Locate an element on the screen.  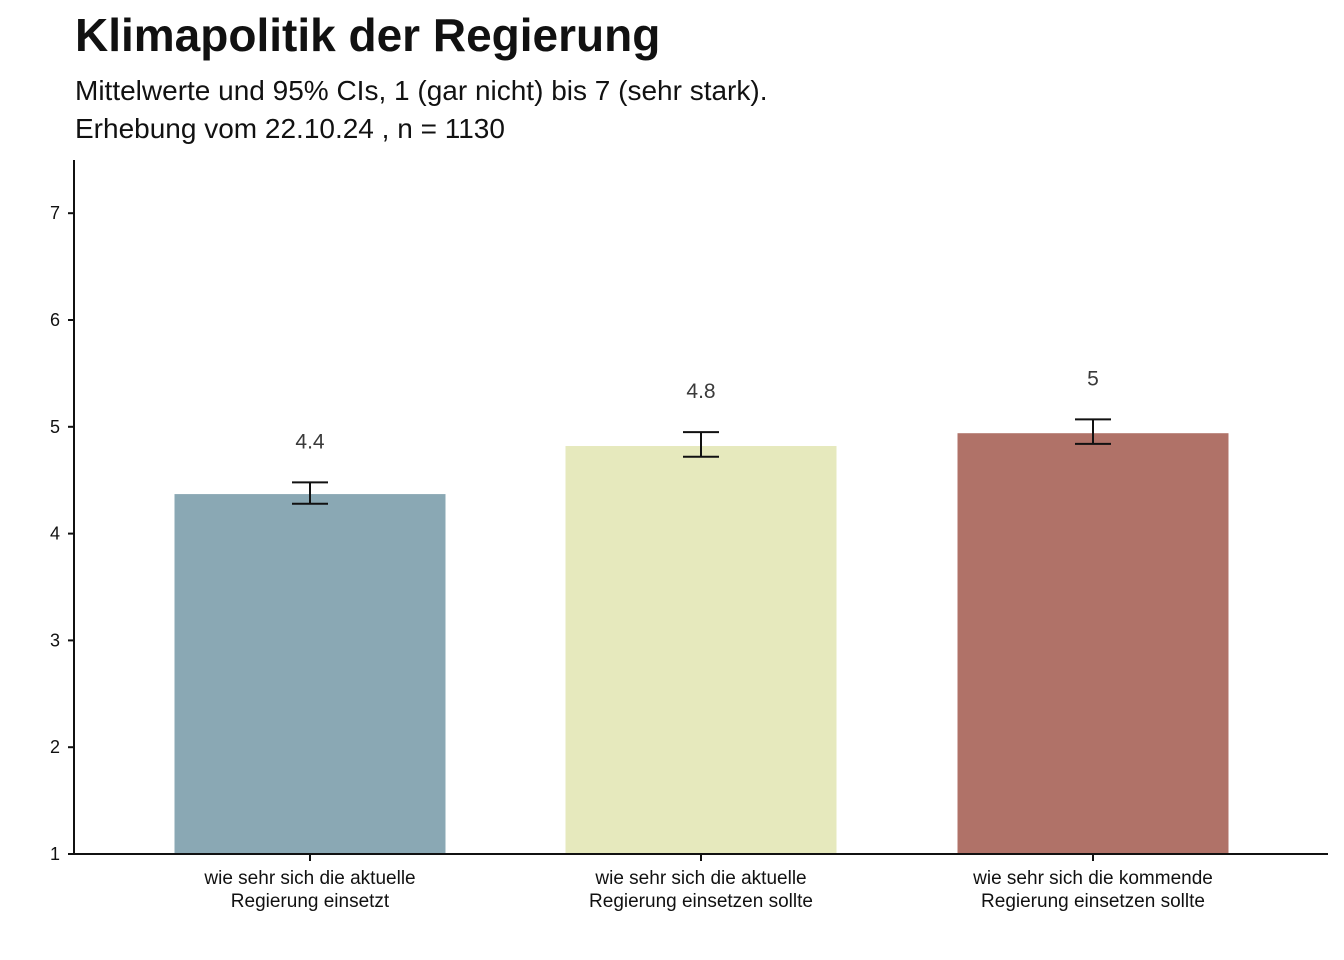
y-tick-label: 5 is located at coordinates (55, 427).